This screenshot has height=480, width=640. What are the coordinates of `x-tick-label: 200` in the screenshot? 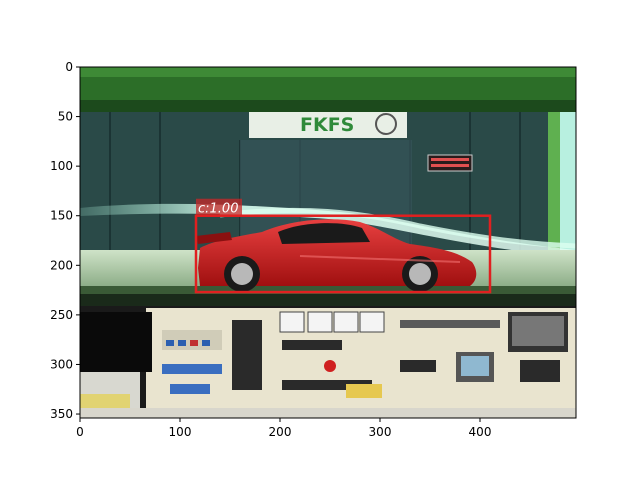 It's located at (280, 432).